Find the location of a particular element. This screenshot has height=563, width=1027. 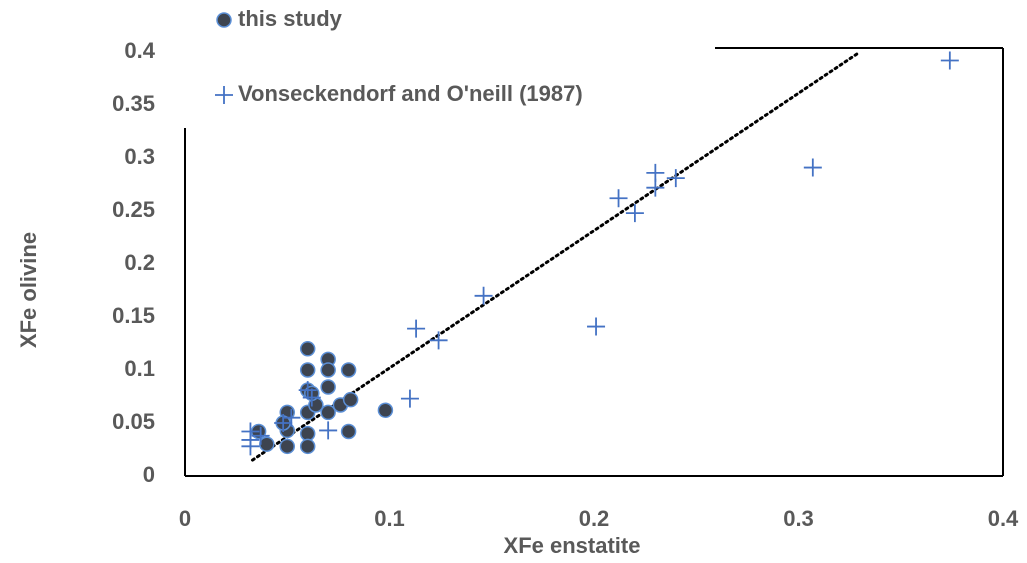

y-tick-label: 0.4 is located at coordinates (139, 50).